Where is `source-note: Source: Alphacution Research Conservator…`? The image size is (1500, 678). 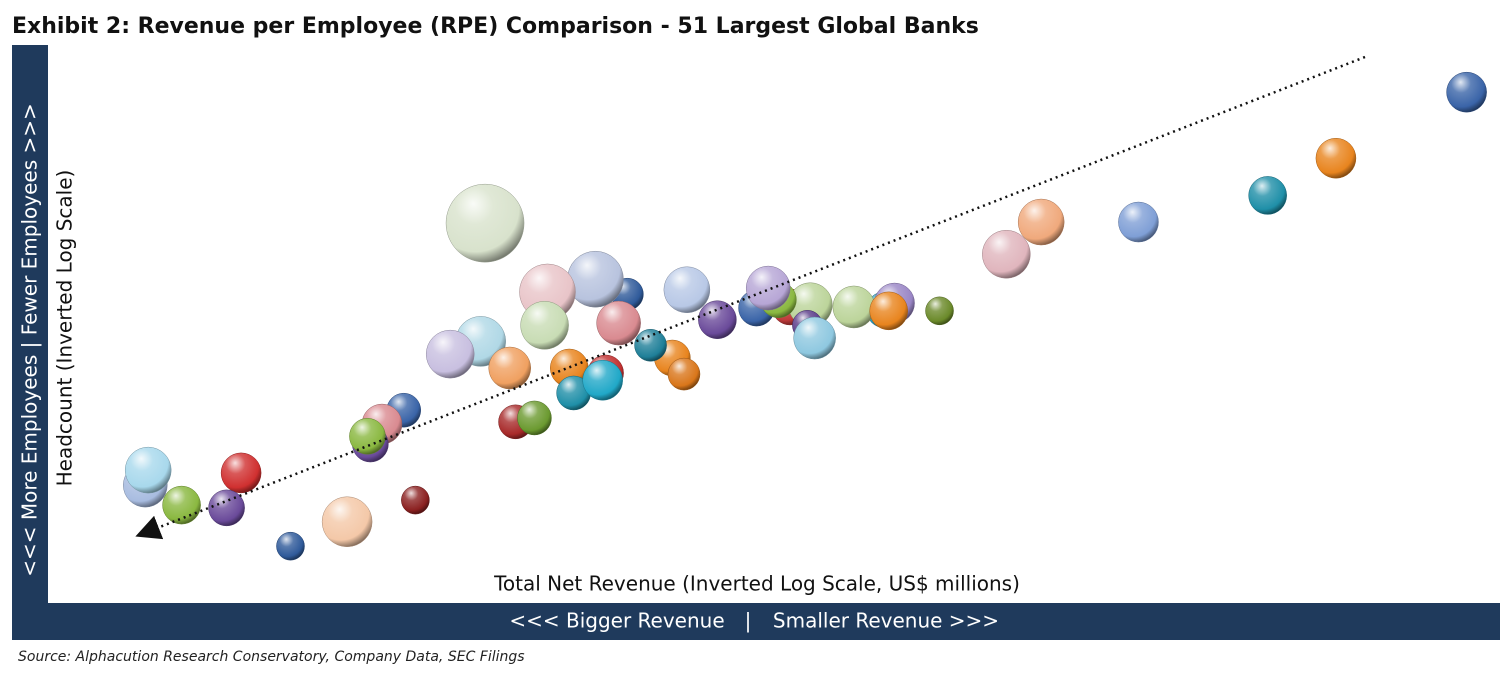 source-note: Source: Alphacution Research Conservator… is located at coordinates (271, 657).